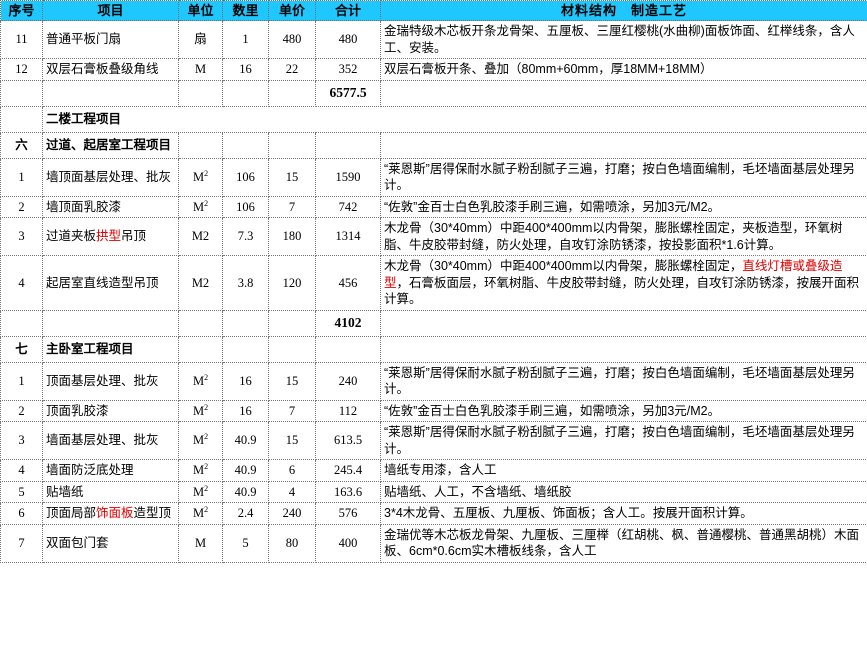 The height and width of the screenshot is (659, 867). Describe the element at coordinates (348, 177) in the screenshot. I see `row-total: 1590` at that location.